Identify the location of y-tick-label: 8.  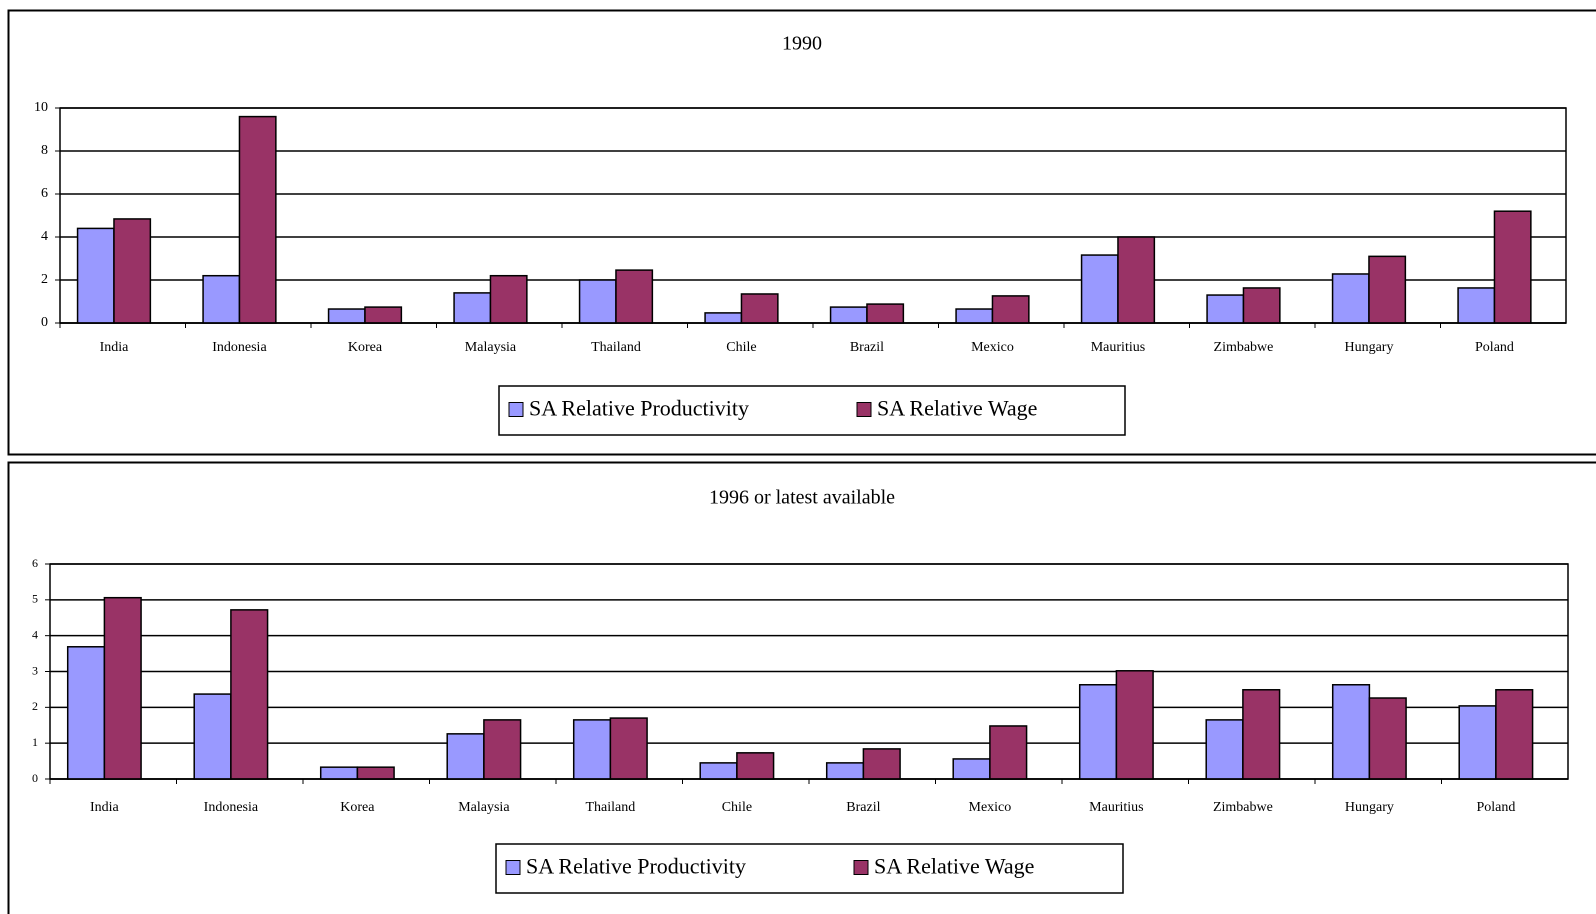
(44, 150).